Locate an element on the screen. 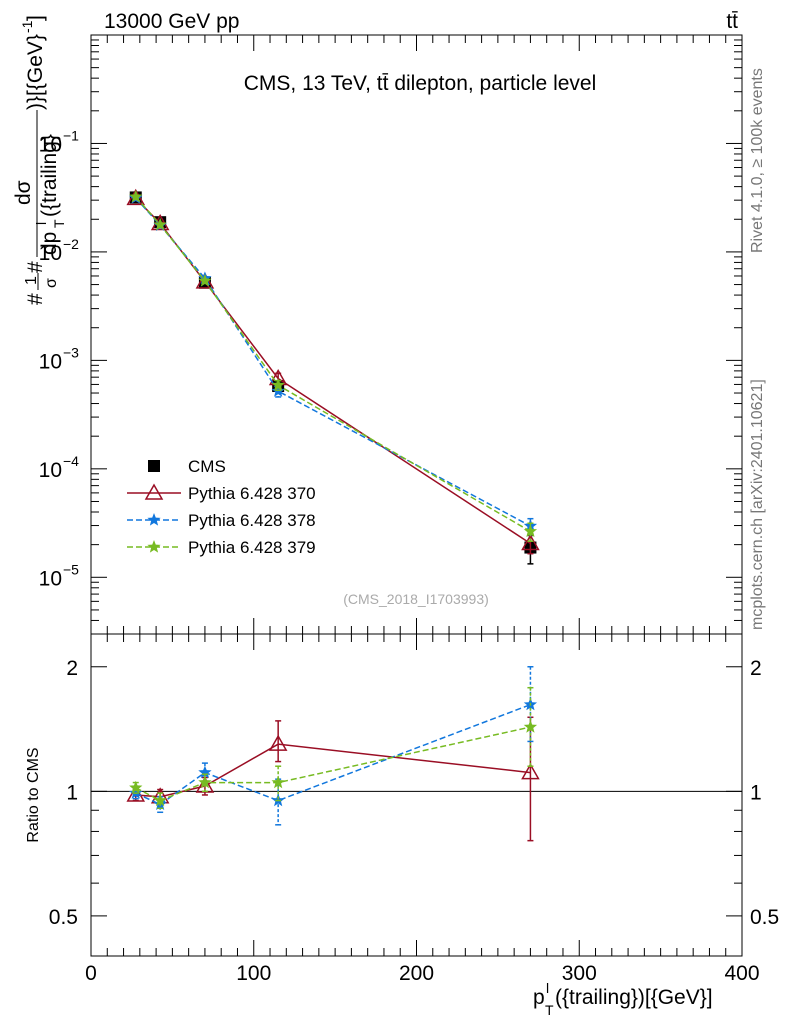  legend-entry: CMS is located at coordinates (187, 466).